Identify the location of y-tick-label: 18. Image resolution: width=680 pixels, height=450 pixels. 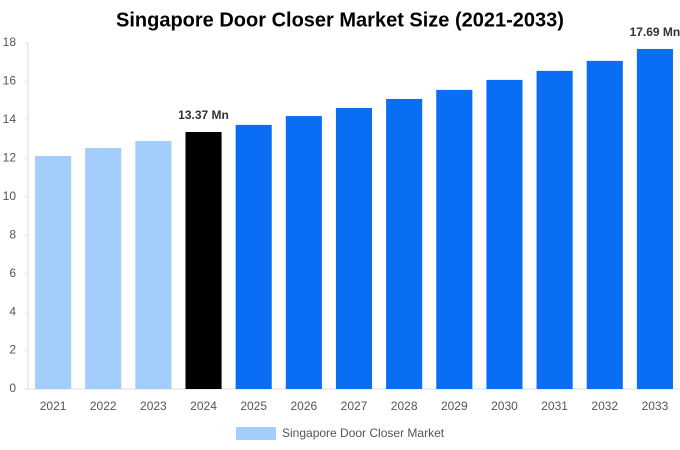
(10, 42).